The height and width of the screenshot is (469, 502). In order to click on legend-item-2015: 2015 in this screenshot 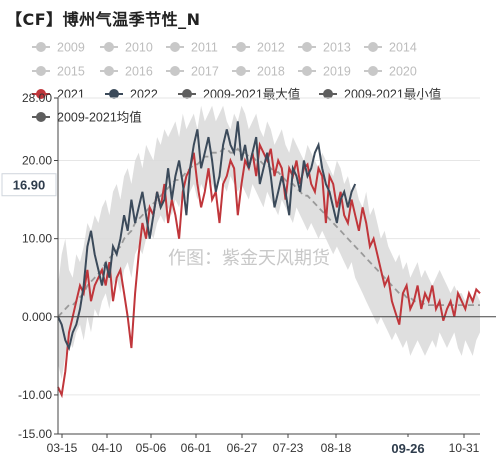, I will do `click(58, 72)`.